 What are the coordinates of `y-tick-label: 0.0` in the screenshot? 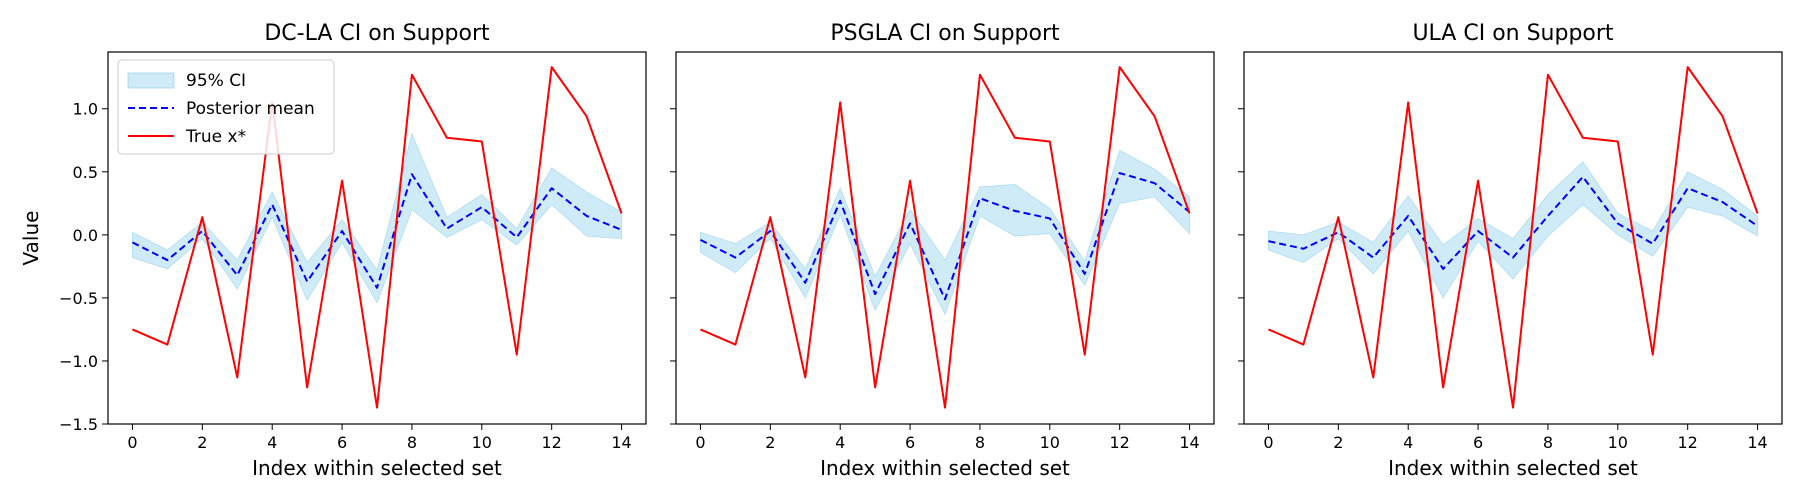 It's located at (85, 235).